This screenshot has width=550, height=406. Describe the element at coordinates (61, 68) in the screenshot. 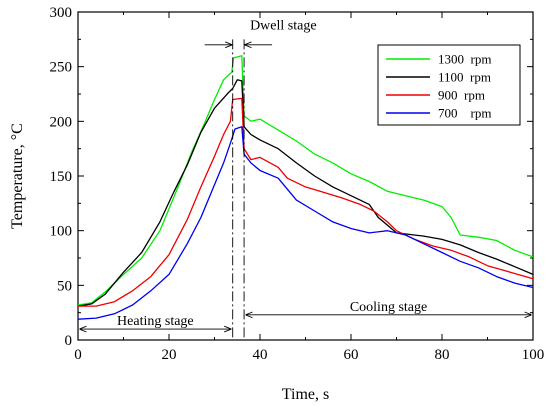

I see `y-tick-label: 250` at that location.